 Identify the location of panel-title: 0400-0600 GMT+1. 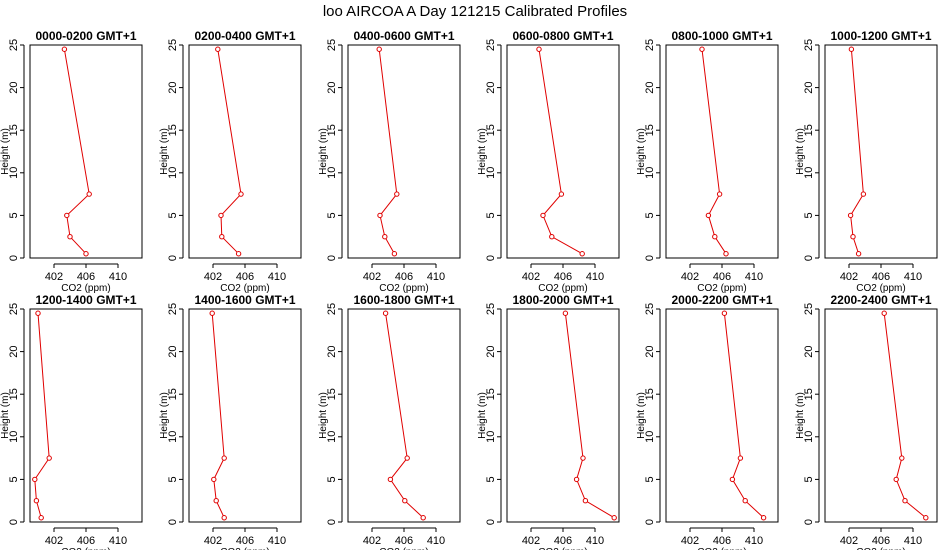
(403, 36).